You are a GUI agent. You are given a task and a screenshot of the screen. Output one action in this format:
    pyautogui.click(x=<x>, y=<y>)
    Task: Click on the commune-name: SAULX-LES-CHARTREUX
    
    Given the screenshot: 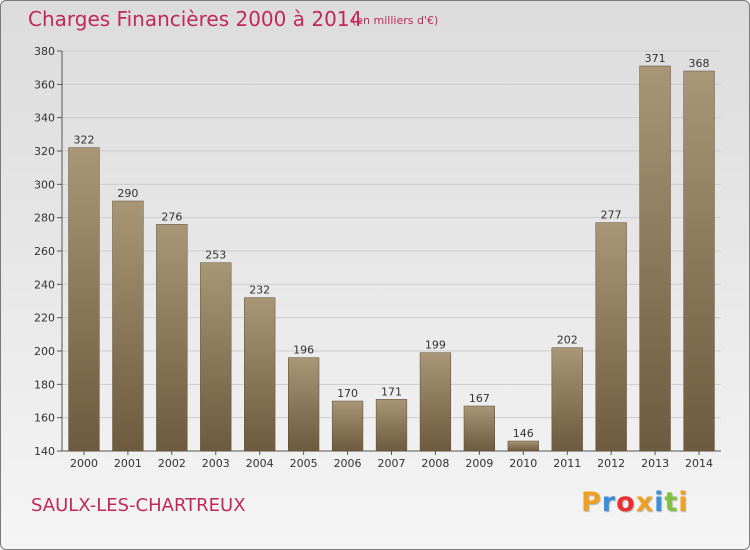 What is the action you would take?
    pyautogui.click(x=138, y=505)
    